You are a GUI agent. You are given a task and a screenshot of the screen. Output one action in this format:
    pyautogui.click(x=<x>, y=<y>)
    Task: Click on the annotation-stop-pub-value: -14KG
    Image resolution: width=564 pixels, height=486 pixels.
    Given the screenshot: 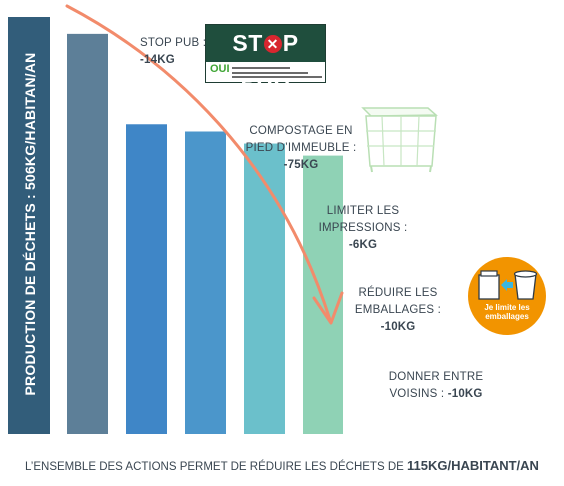 What is the action you would take?
    pyautogui.click(x=157, y=60)
    